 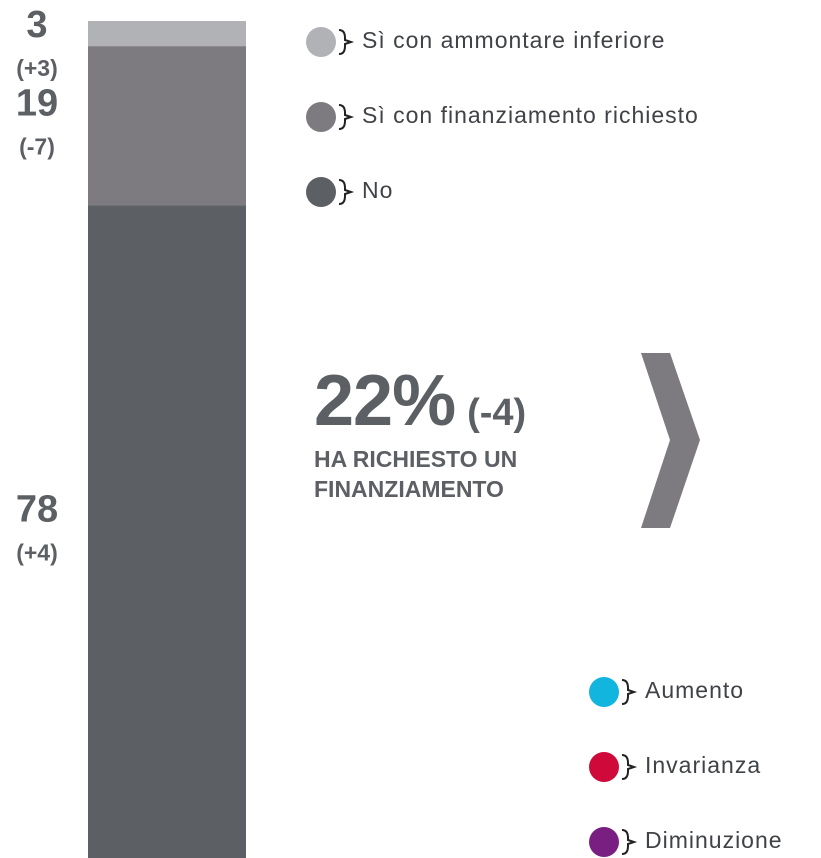 I want to click on headline-text: HA RICHIESTO UN FINANZIAMENTO, so click(x=416, y=474).